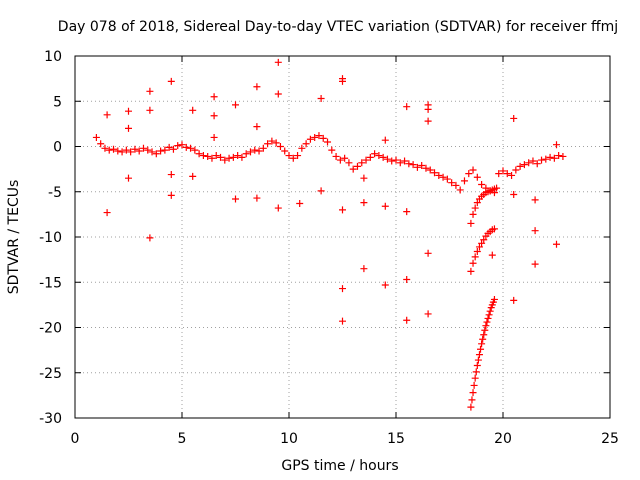  Describe the element at coordinates (14, 237) in the screenshot. I see `y-axis-label: SDTVAR / TECUs` at that location.